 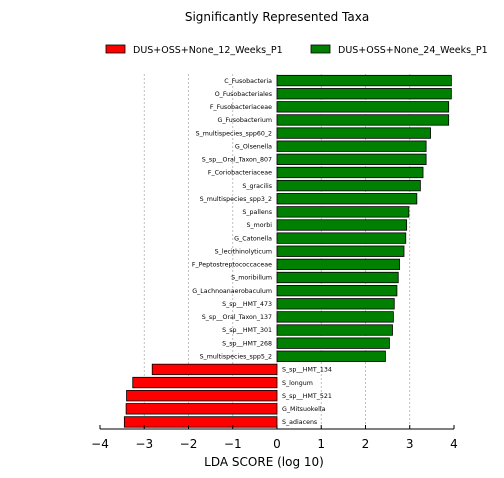 What do you see at coordinates (307, 370) in the screenshot?
I see `bar-label: S_sp__HMT_134` at bounding box center [307, 370].